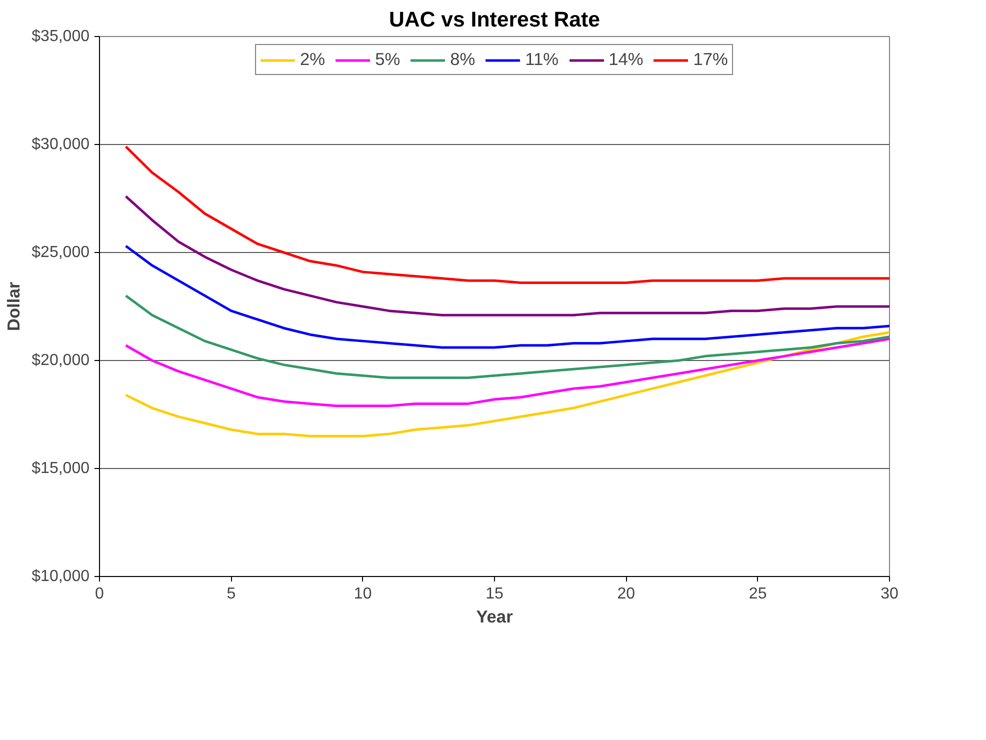  Describe the element at coordinates (626, 594) in the screenshot. I see `x-tick-label: 20` at that location.